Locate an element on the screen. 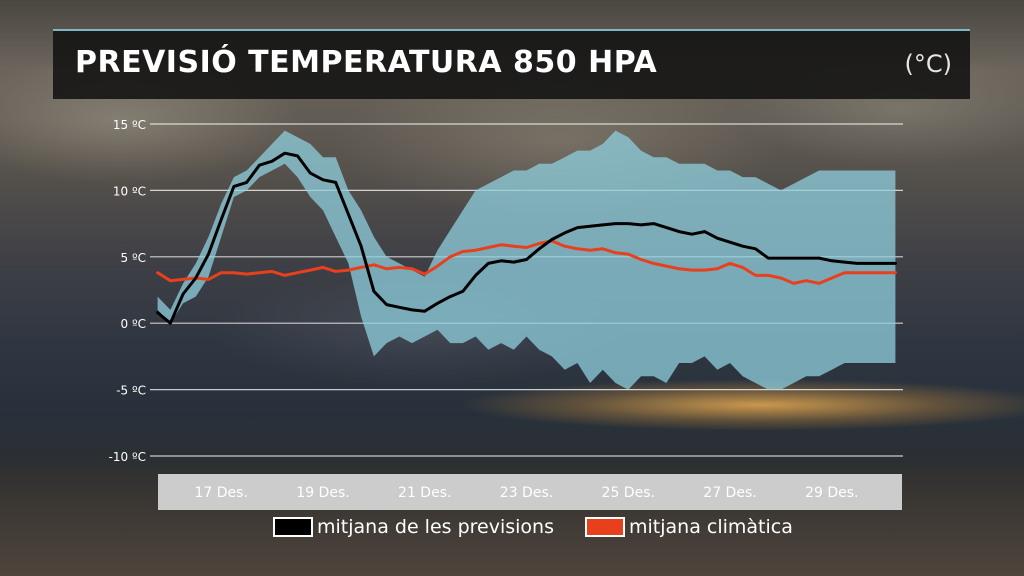  climate-mean-line is located at coordinates (526, 262).